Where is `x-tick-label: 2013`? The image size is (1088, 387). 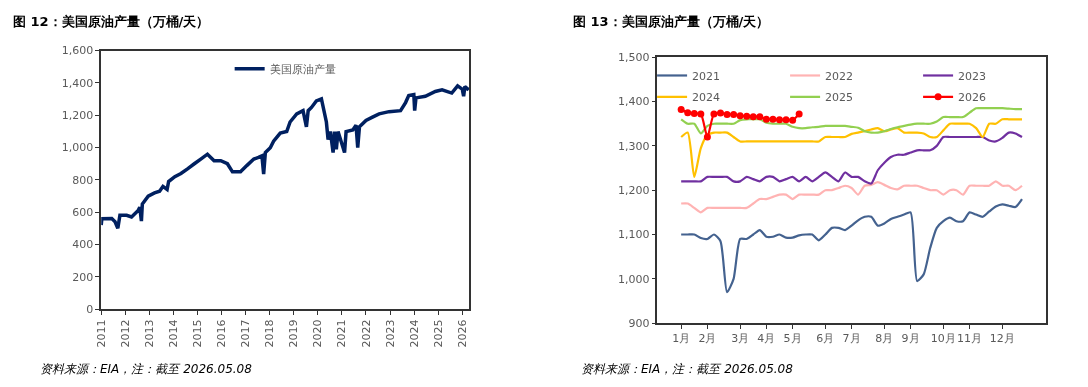 x-tick-label: 2013 is located at coordinates (149, 333).